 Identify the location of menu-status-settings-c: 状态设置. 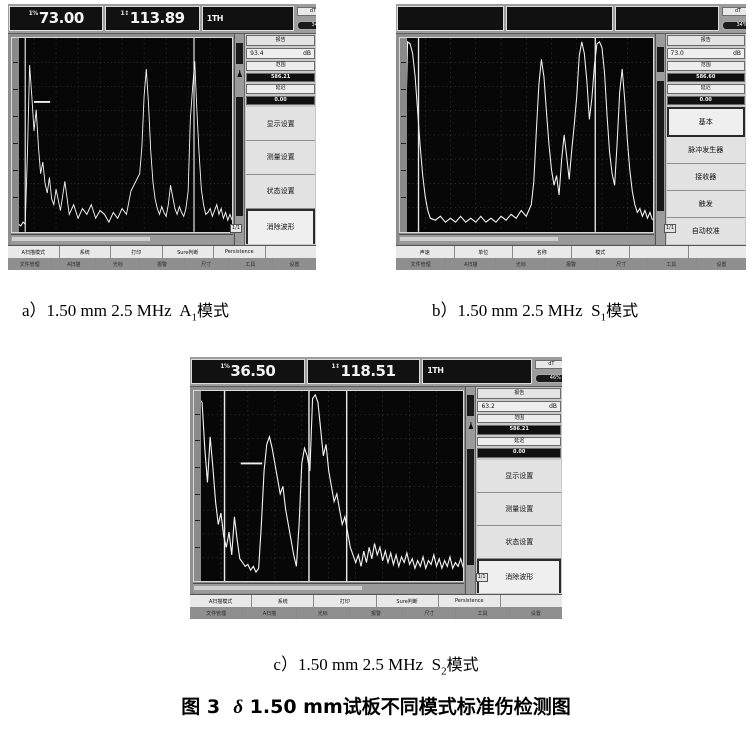
(519, 543).